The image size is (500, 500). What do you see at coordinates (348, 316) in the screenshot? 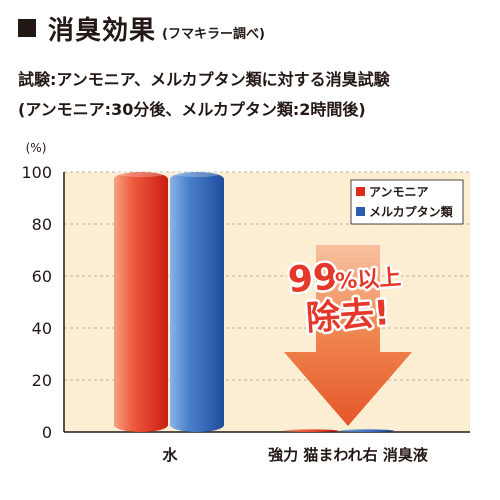
I see `callout-removed: 除去!` at bounding box center [348, 316].